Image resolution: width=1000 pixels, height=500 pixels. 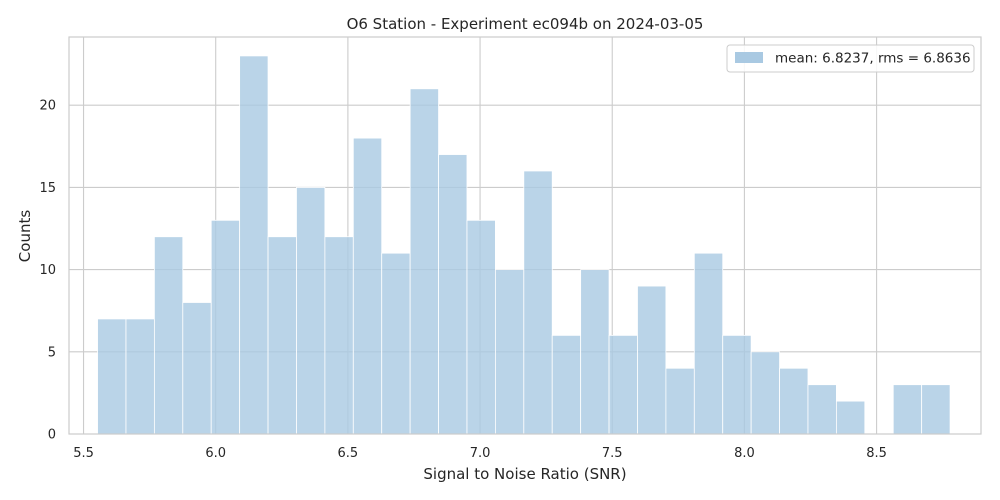 I want to click on y-axis-label: Counts, so click(x=25, y=236).